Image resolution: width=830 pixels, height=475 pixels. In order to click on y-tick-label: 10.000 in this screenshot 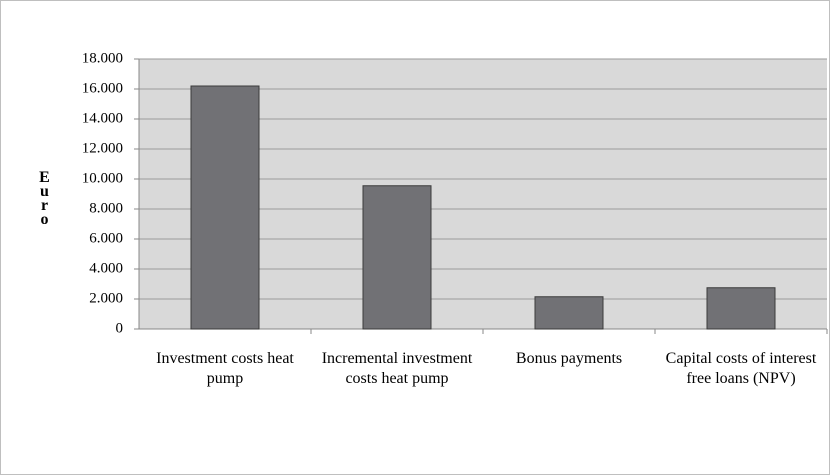, I will do `click(102, 178)`.